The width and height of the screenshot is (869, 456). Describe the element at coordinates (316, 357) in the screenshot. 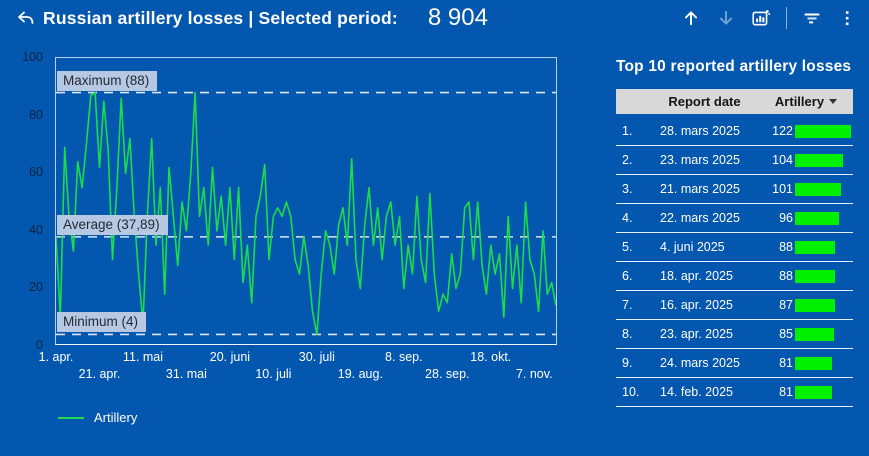

I see `x-axis-tick-label: 30. juli` at that location.